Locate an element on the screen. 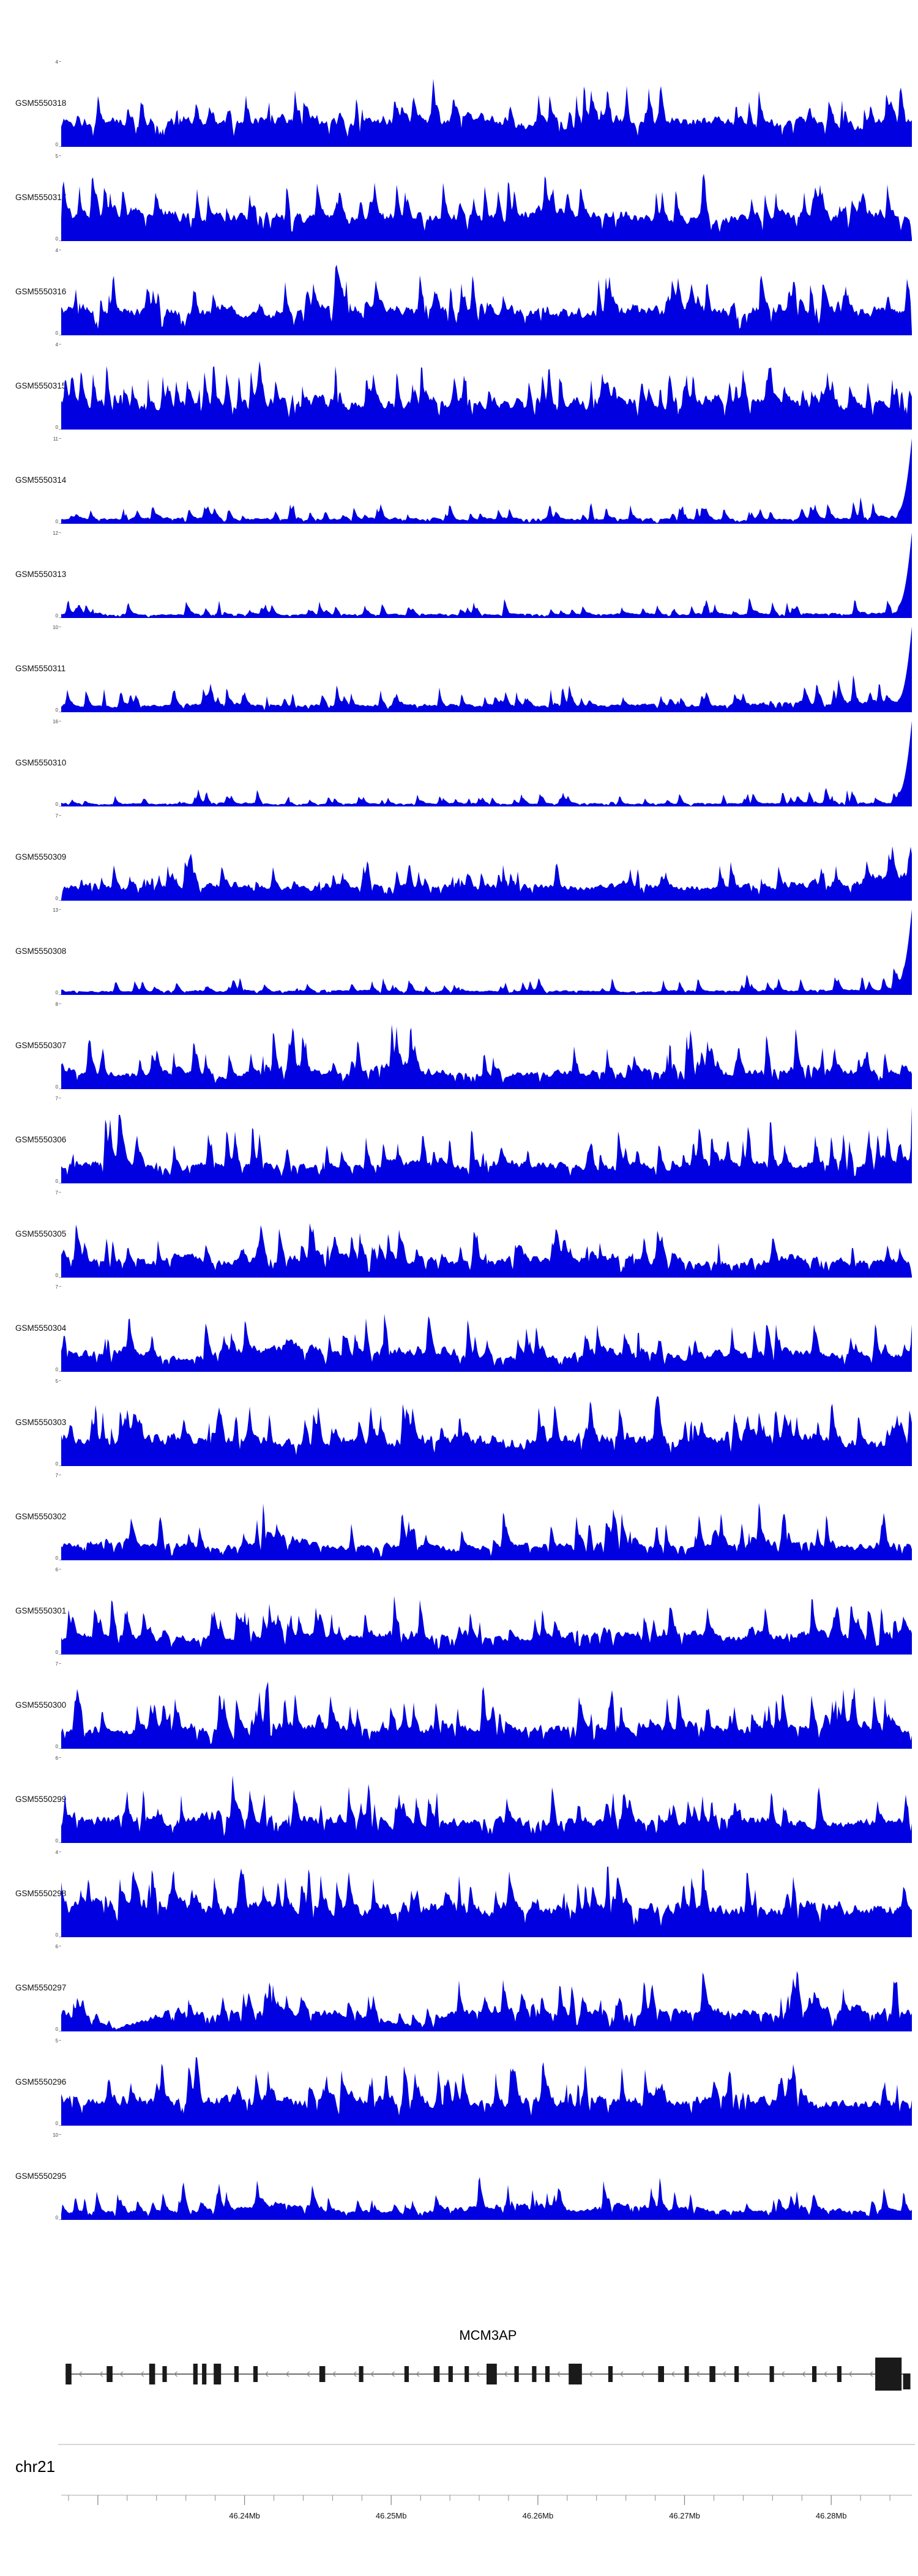 This screenshot has height=2576, width=918. exons-group is located at coordinates (488, 2375).